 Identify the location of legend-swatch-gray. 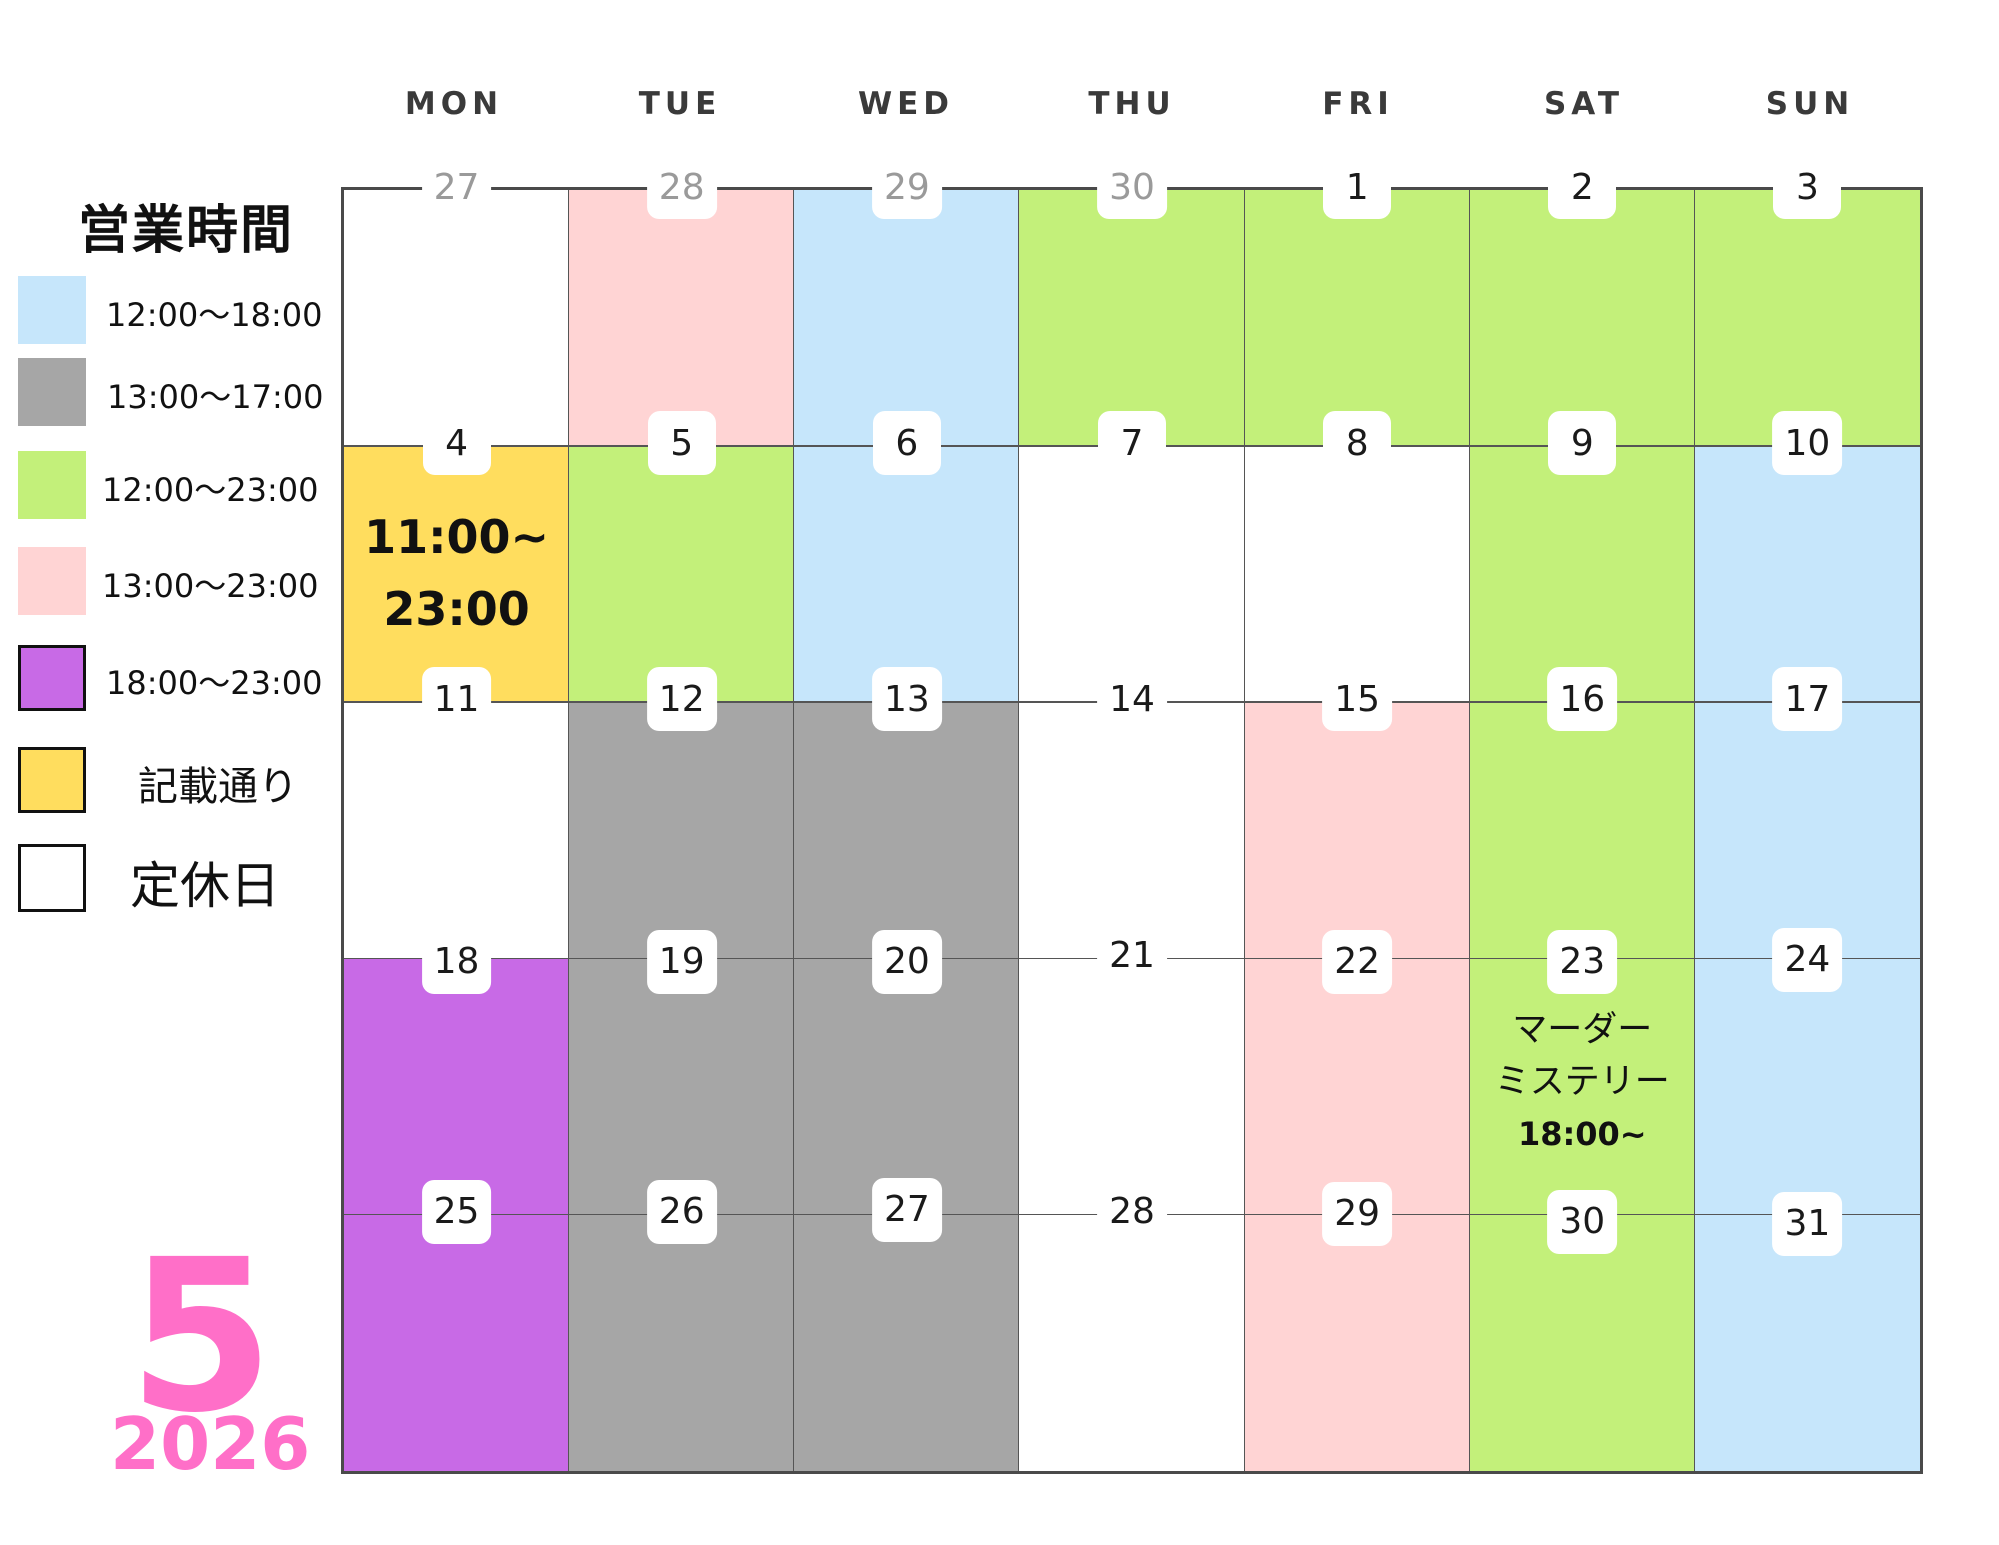
(52, 392).